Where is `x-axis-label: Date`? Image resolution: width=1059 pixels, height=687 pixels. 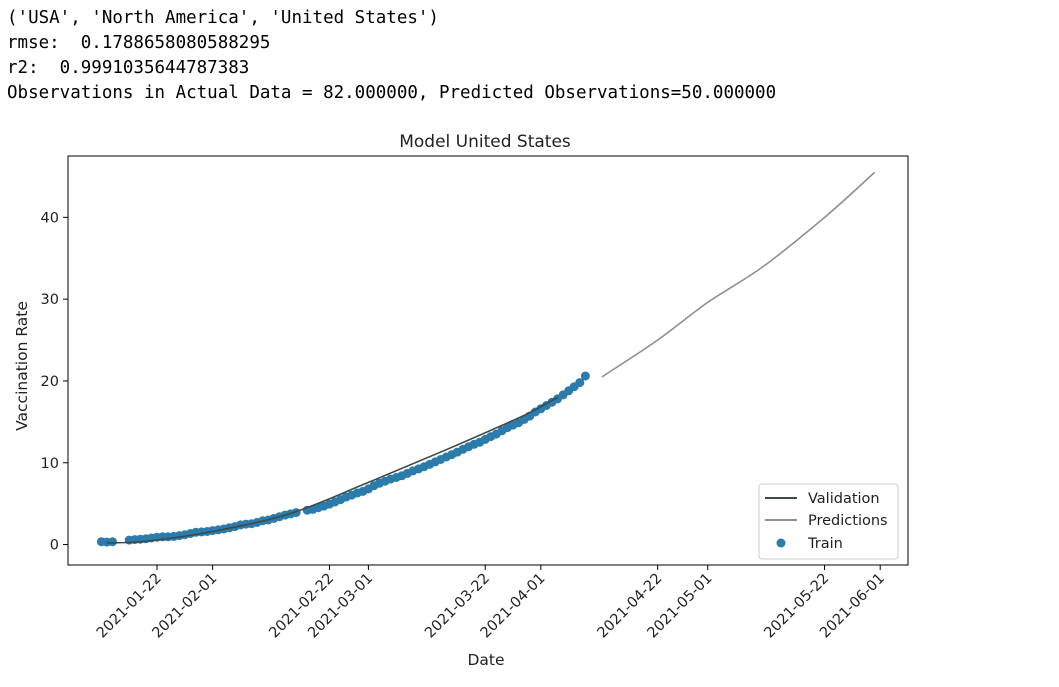 x-axis-label: Date is located at coordinates (485, 660).